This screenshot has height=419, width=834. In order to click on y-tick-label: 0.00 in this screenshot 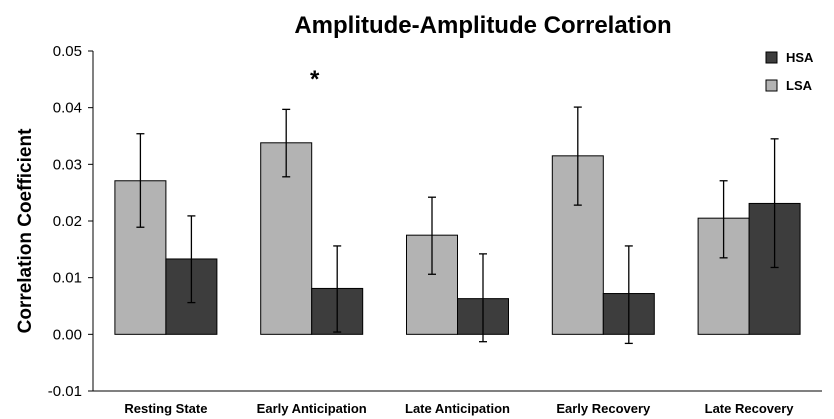, I will do `click(67, 334)`.